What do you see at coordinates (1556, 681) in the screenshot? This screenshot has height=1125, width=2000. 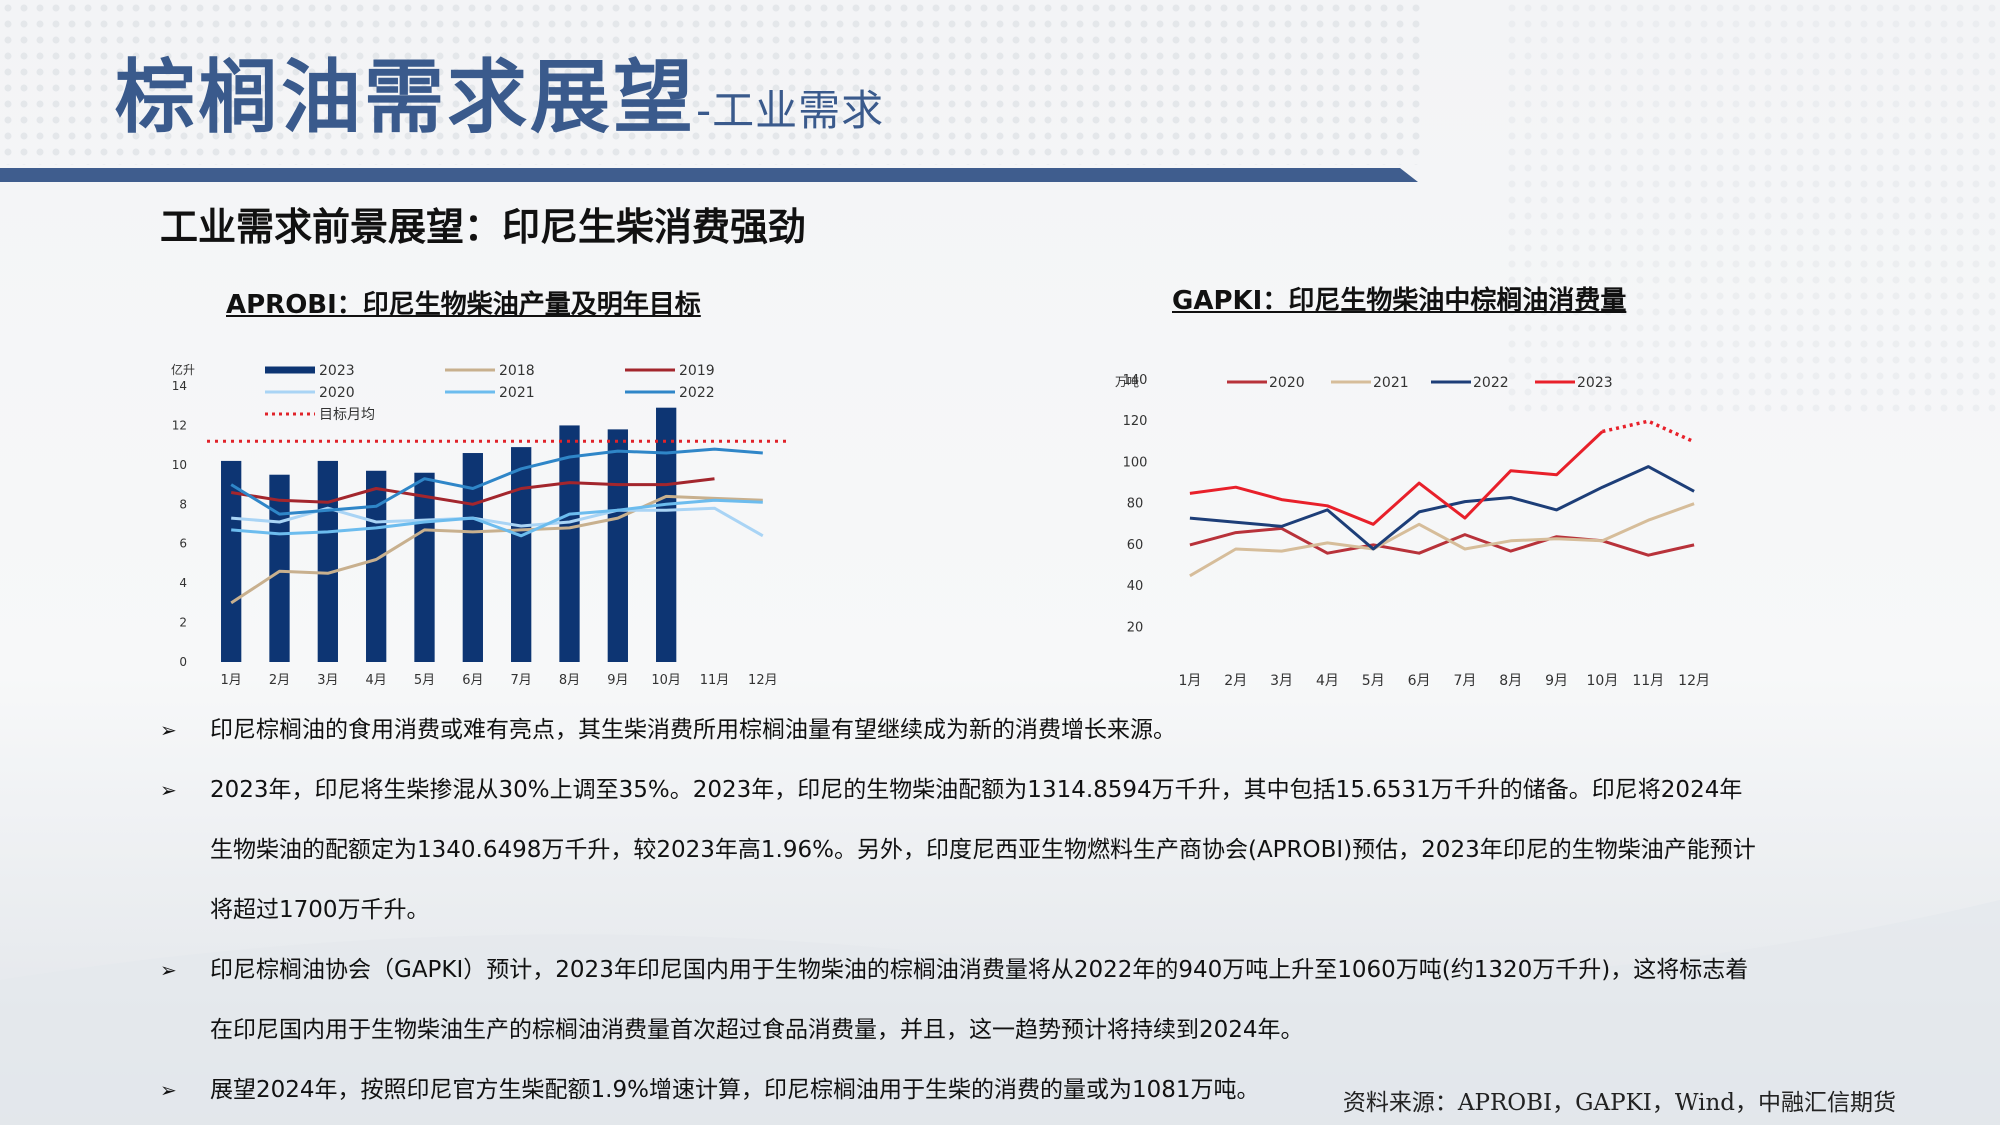 I see `chart2-x-tick: 9月` at bounding box center [1556, 681].